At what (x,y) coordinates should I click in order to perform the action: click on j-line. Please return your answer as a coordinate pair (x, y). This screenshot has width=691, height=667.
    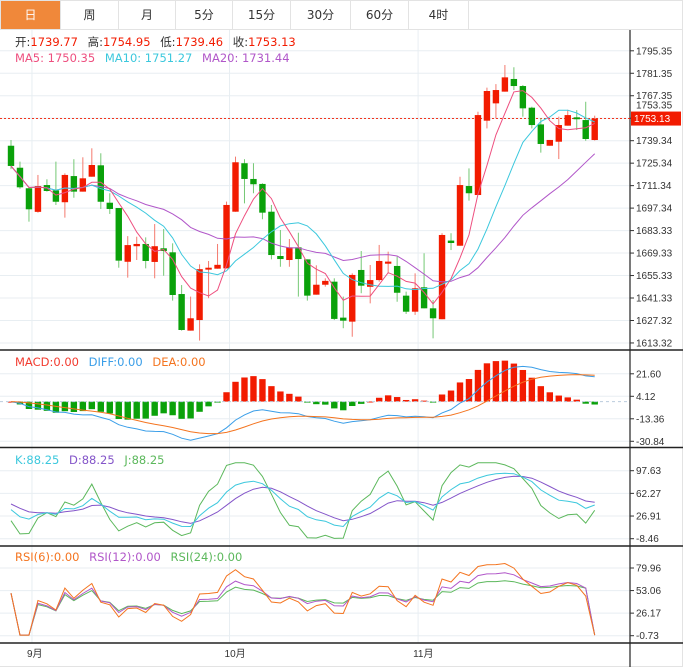
    Looking at the image, I should click on (303, 500).